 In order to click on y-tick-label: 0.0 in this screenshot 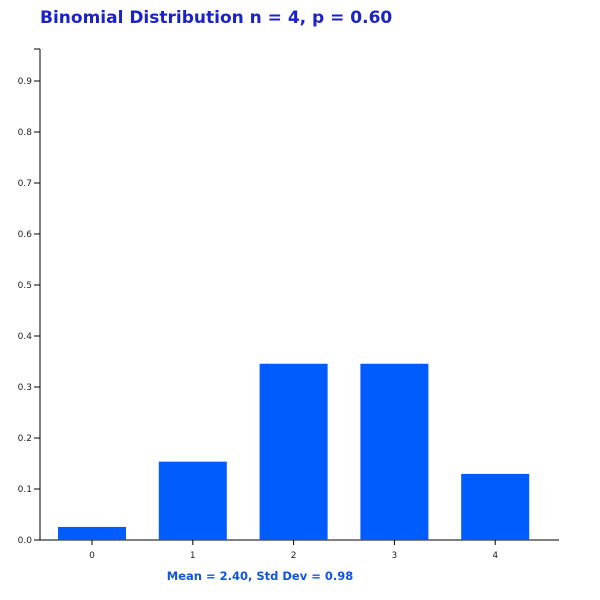, I will do `click(25, 541)`.